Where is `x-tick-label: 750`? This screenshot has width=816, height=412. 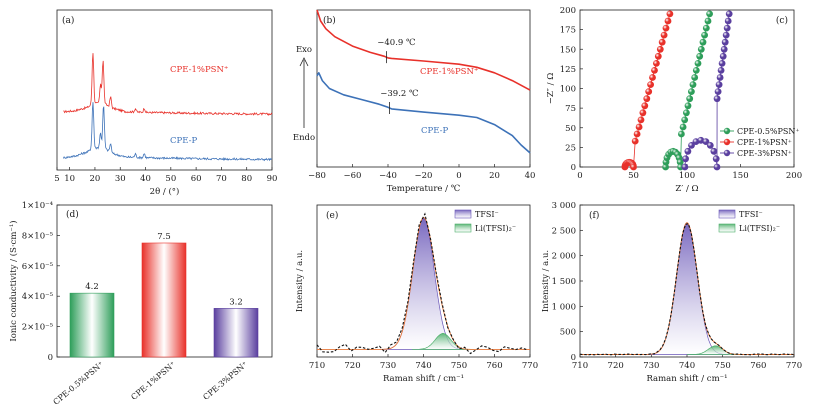 x-tick-label: 750 is located at coordinates (459, 366).